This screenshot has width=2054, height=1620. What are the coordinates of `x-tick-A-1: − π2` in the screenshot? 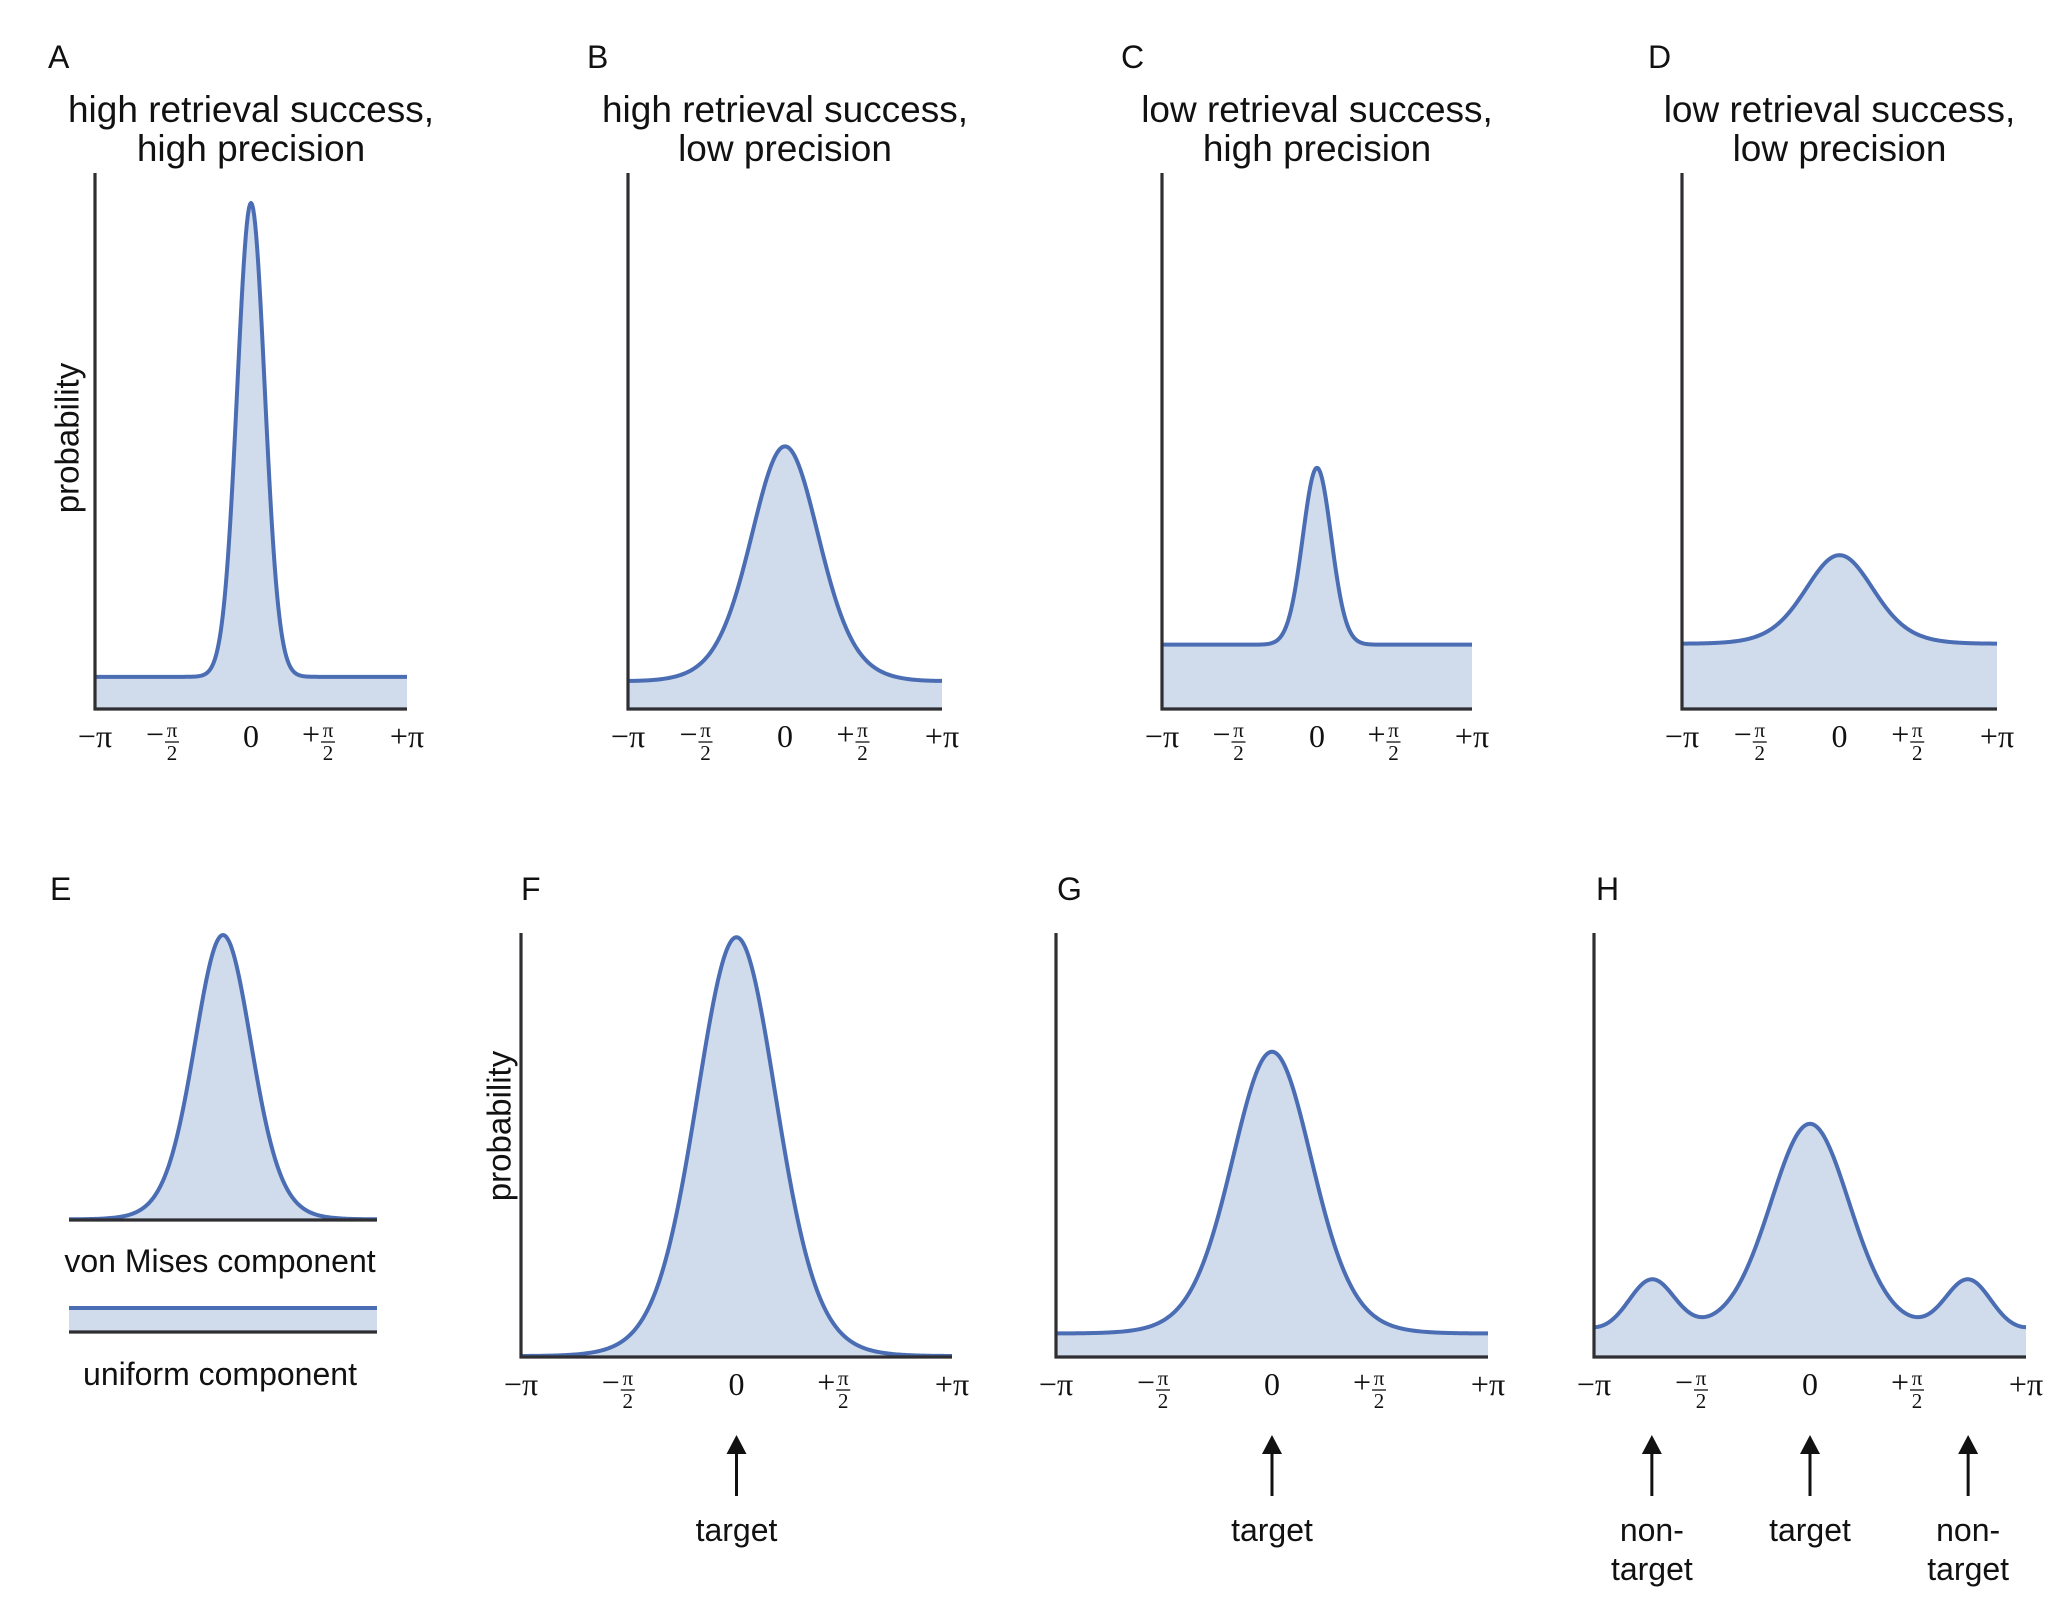 It's located at (162, 740).